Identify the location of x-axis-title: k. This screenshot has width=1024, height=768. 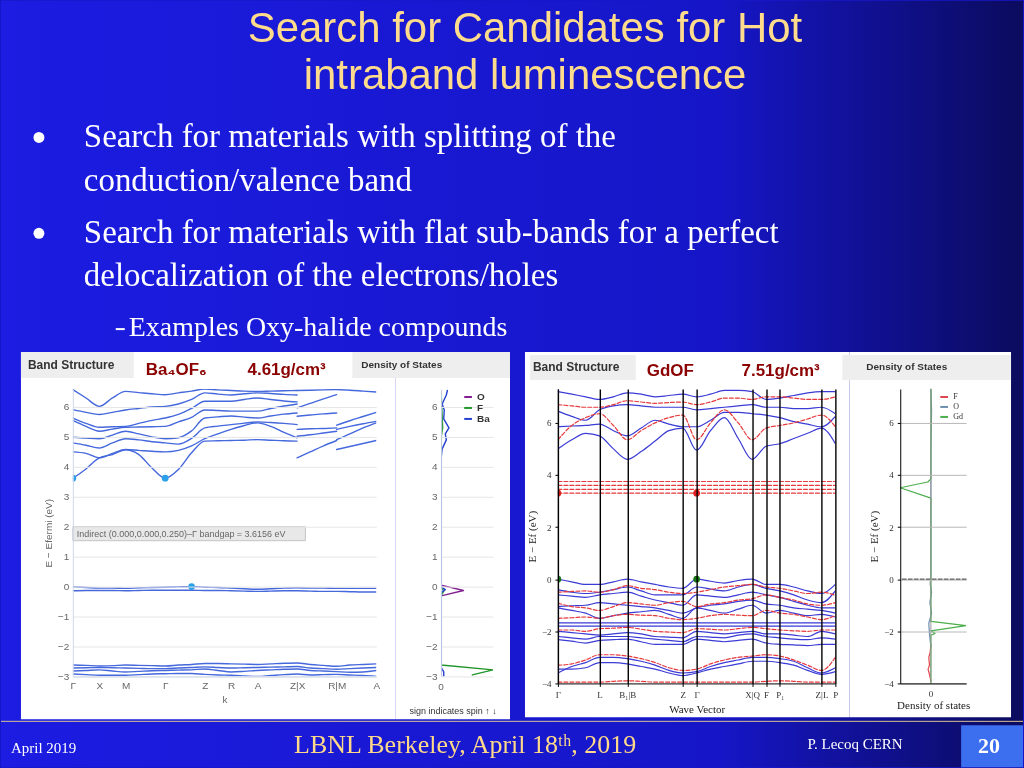
(225, 699).